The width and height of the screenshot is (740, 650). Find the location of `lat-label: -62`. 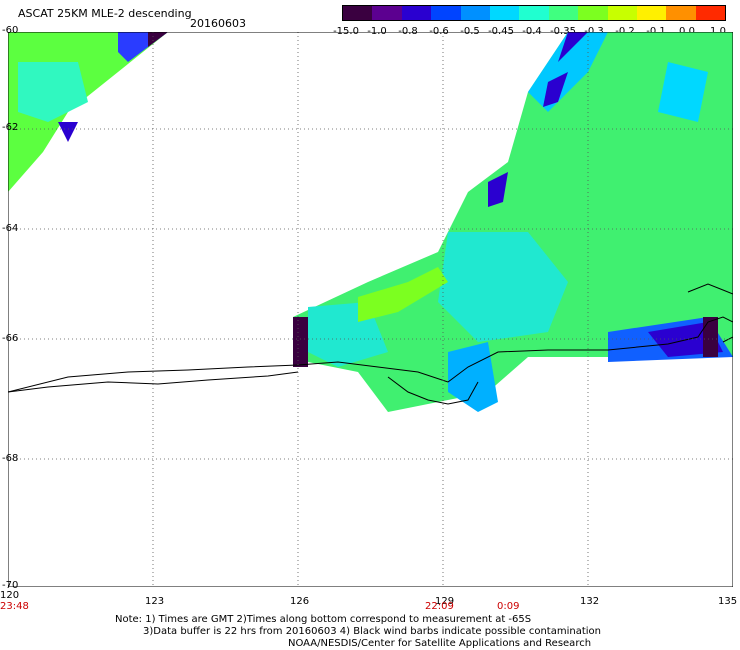

lat-label: -62 is located at coordinates (10, 127).